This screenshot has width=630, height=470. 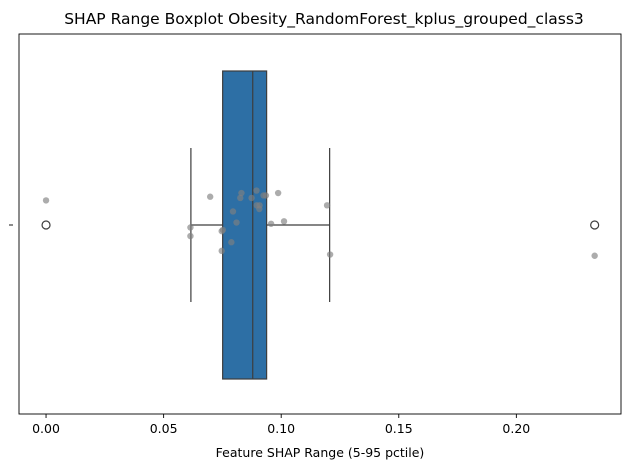 I want to click on x-axis-ticks: 0.00 0.05 0.10 0.15 0.20, so click(x=281, y=425).